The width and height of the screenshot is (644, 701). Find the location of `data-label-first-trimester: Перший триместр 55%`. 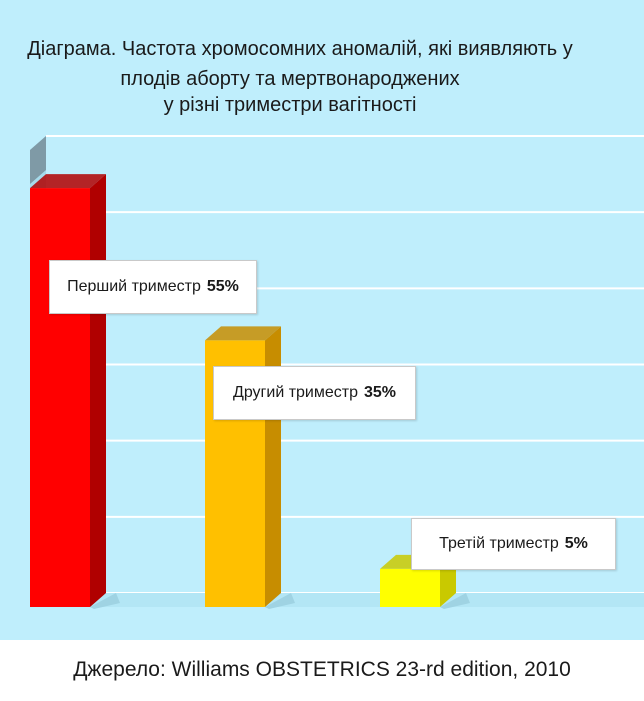

data-label-first-trimester: Перший триместр 55% is located at coordinates (153, 287).